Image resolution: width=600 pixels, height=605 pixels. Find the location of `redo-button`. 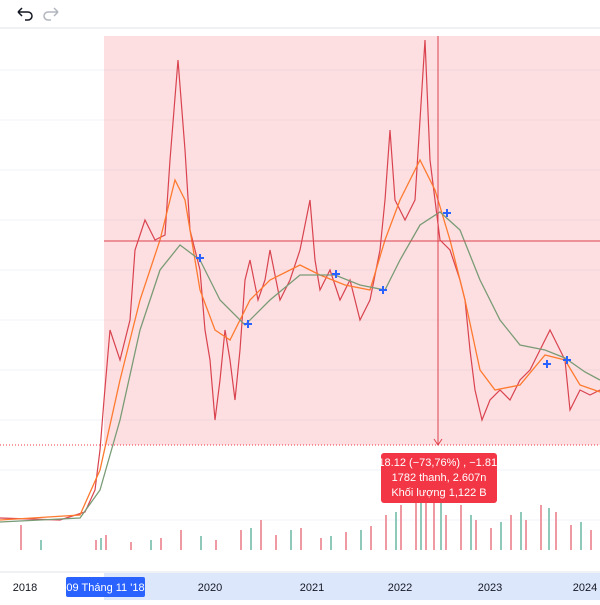

redo-button is located at coordinates (51, 14).